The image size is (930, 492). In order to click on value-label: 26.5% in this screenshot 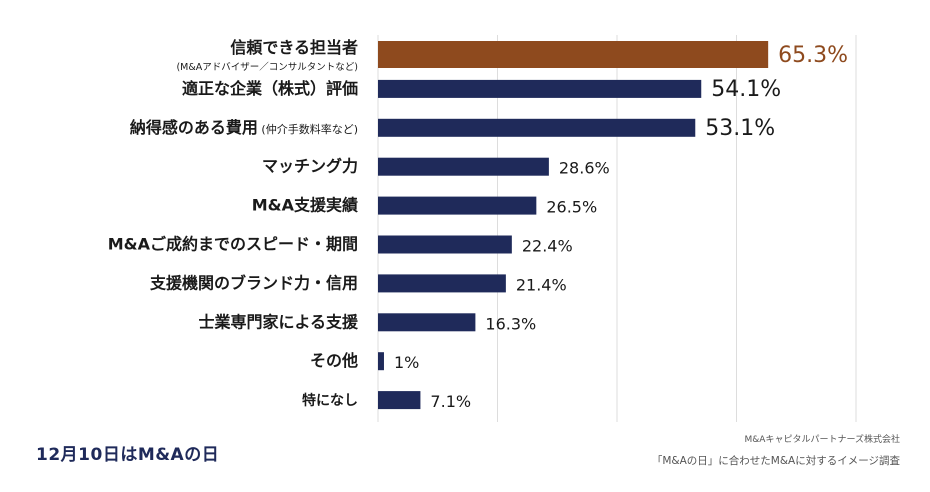, I will do `click(571, 207)`.